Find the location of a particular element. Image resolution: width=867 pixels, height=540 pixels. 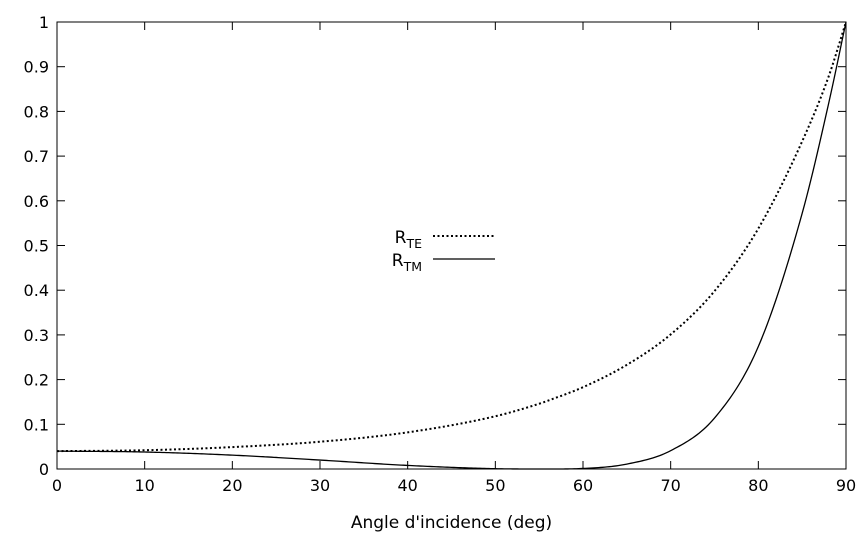

x-tick-label: 80 is located at coordinates (758, 485).